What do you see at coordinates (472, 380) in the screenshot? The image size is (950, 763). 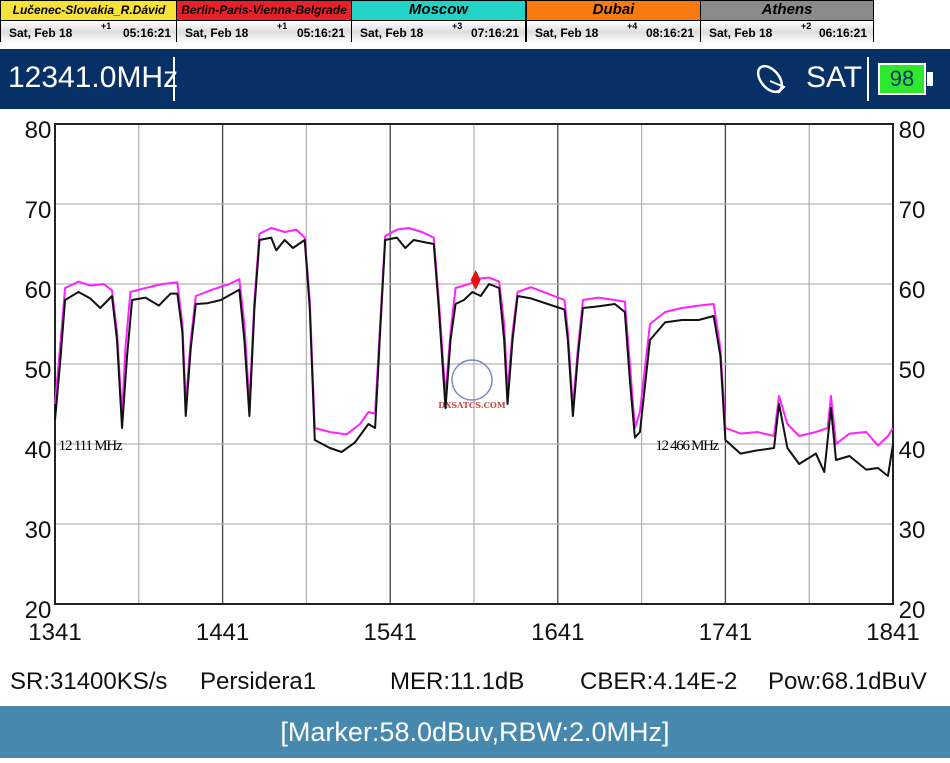 I see `watermark-logo-icon` at bounding box center [472, 380].